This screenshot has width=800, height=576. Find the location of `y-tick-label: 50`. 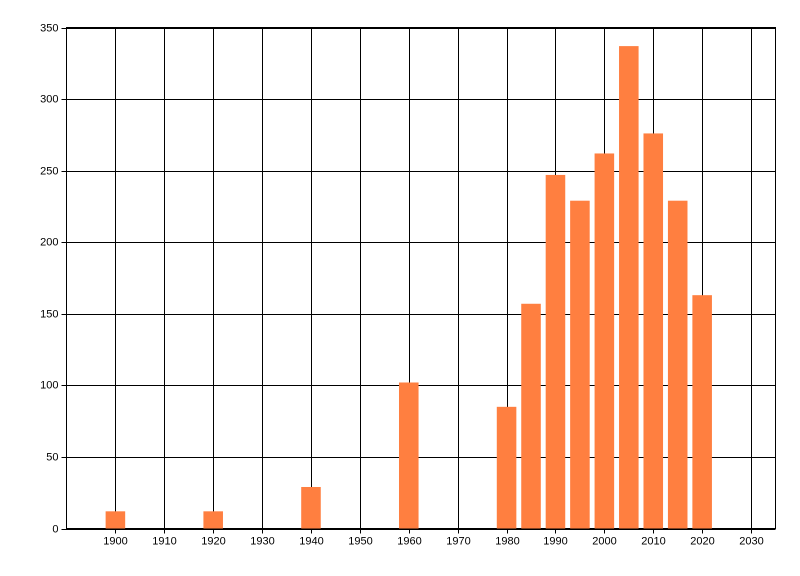

y-tick-label: 50 is located at coordinates (52, 457).